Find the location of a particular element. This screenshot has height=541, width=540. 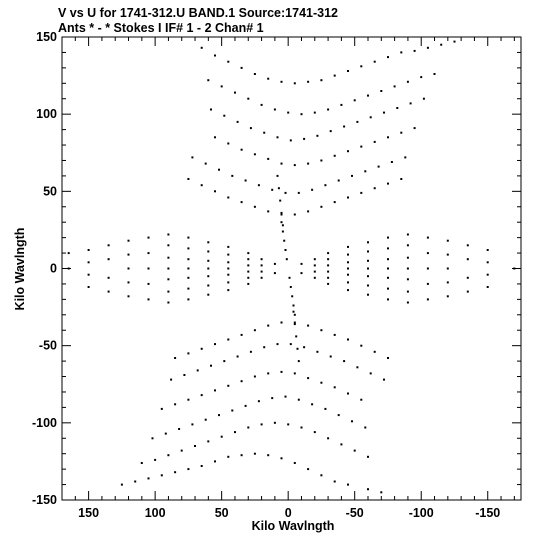

y-axis-label: Kilo Wavlngth is located at coordinates (20, 269).